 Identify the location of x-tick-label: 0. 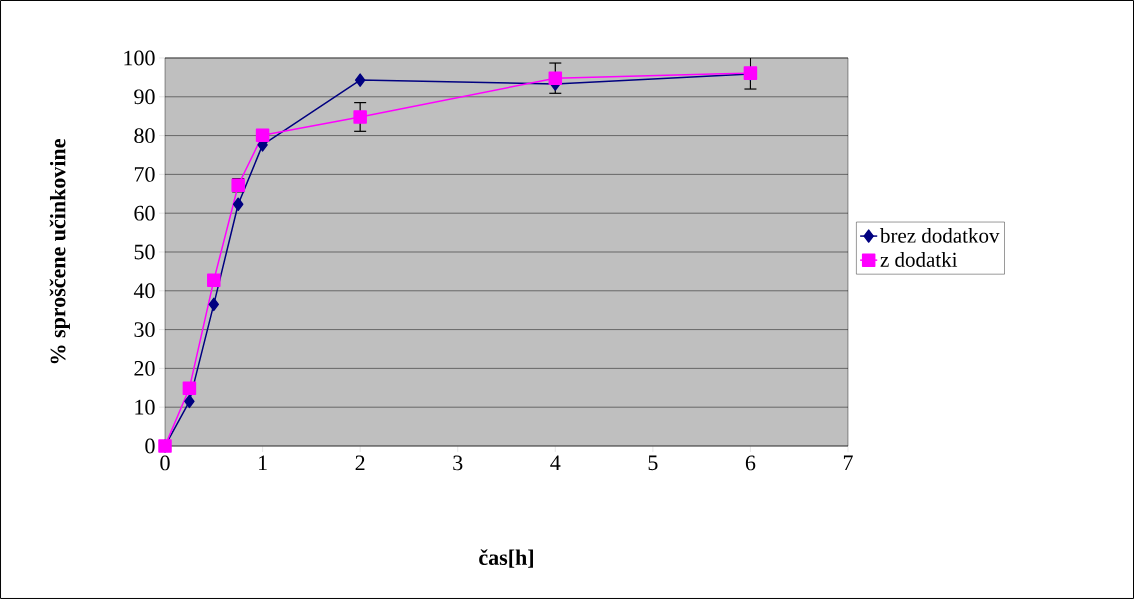
(165, 463).